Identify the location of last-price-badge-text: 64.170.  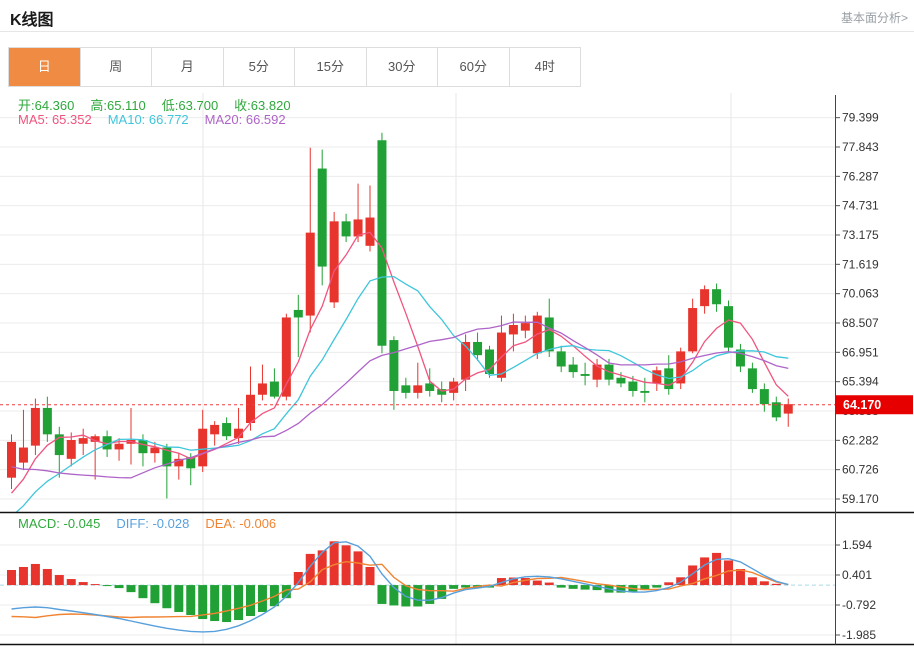
(862, 405).